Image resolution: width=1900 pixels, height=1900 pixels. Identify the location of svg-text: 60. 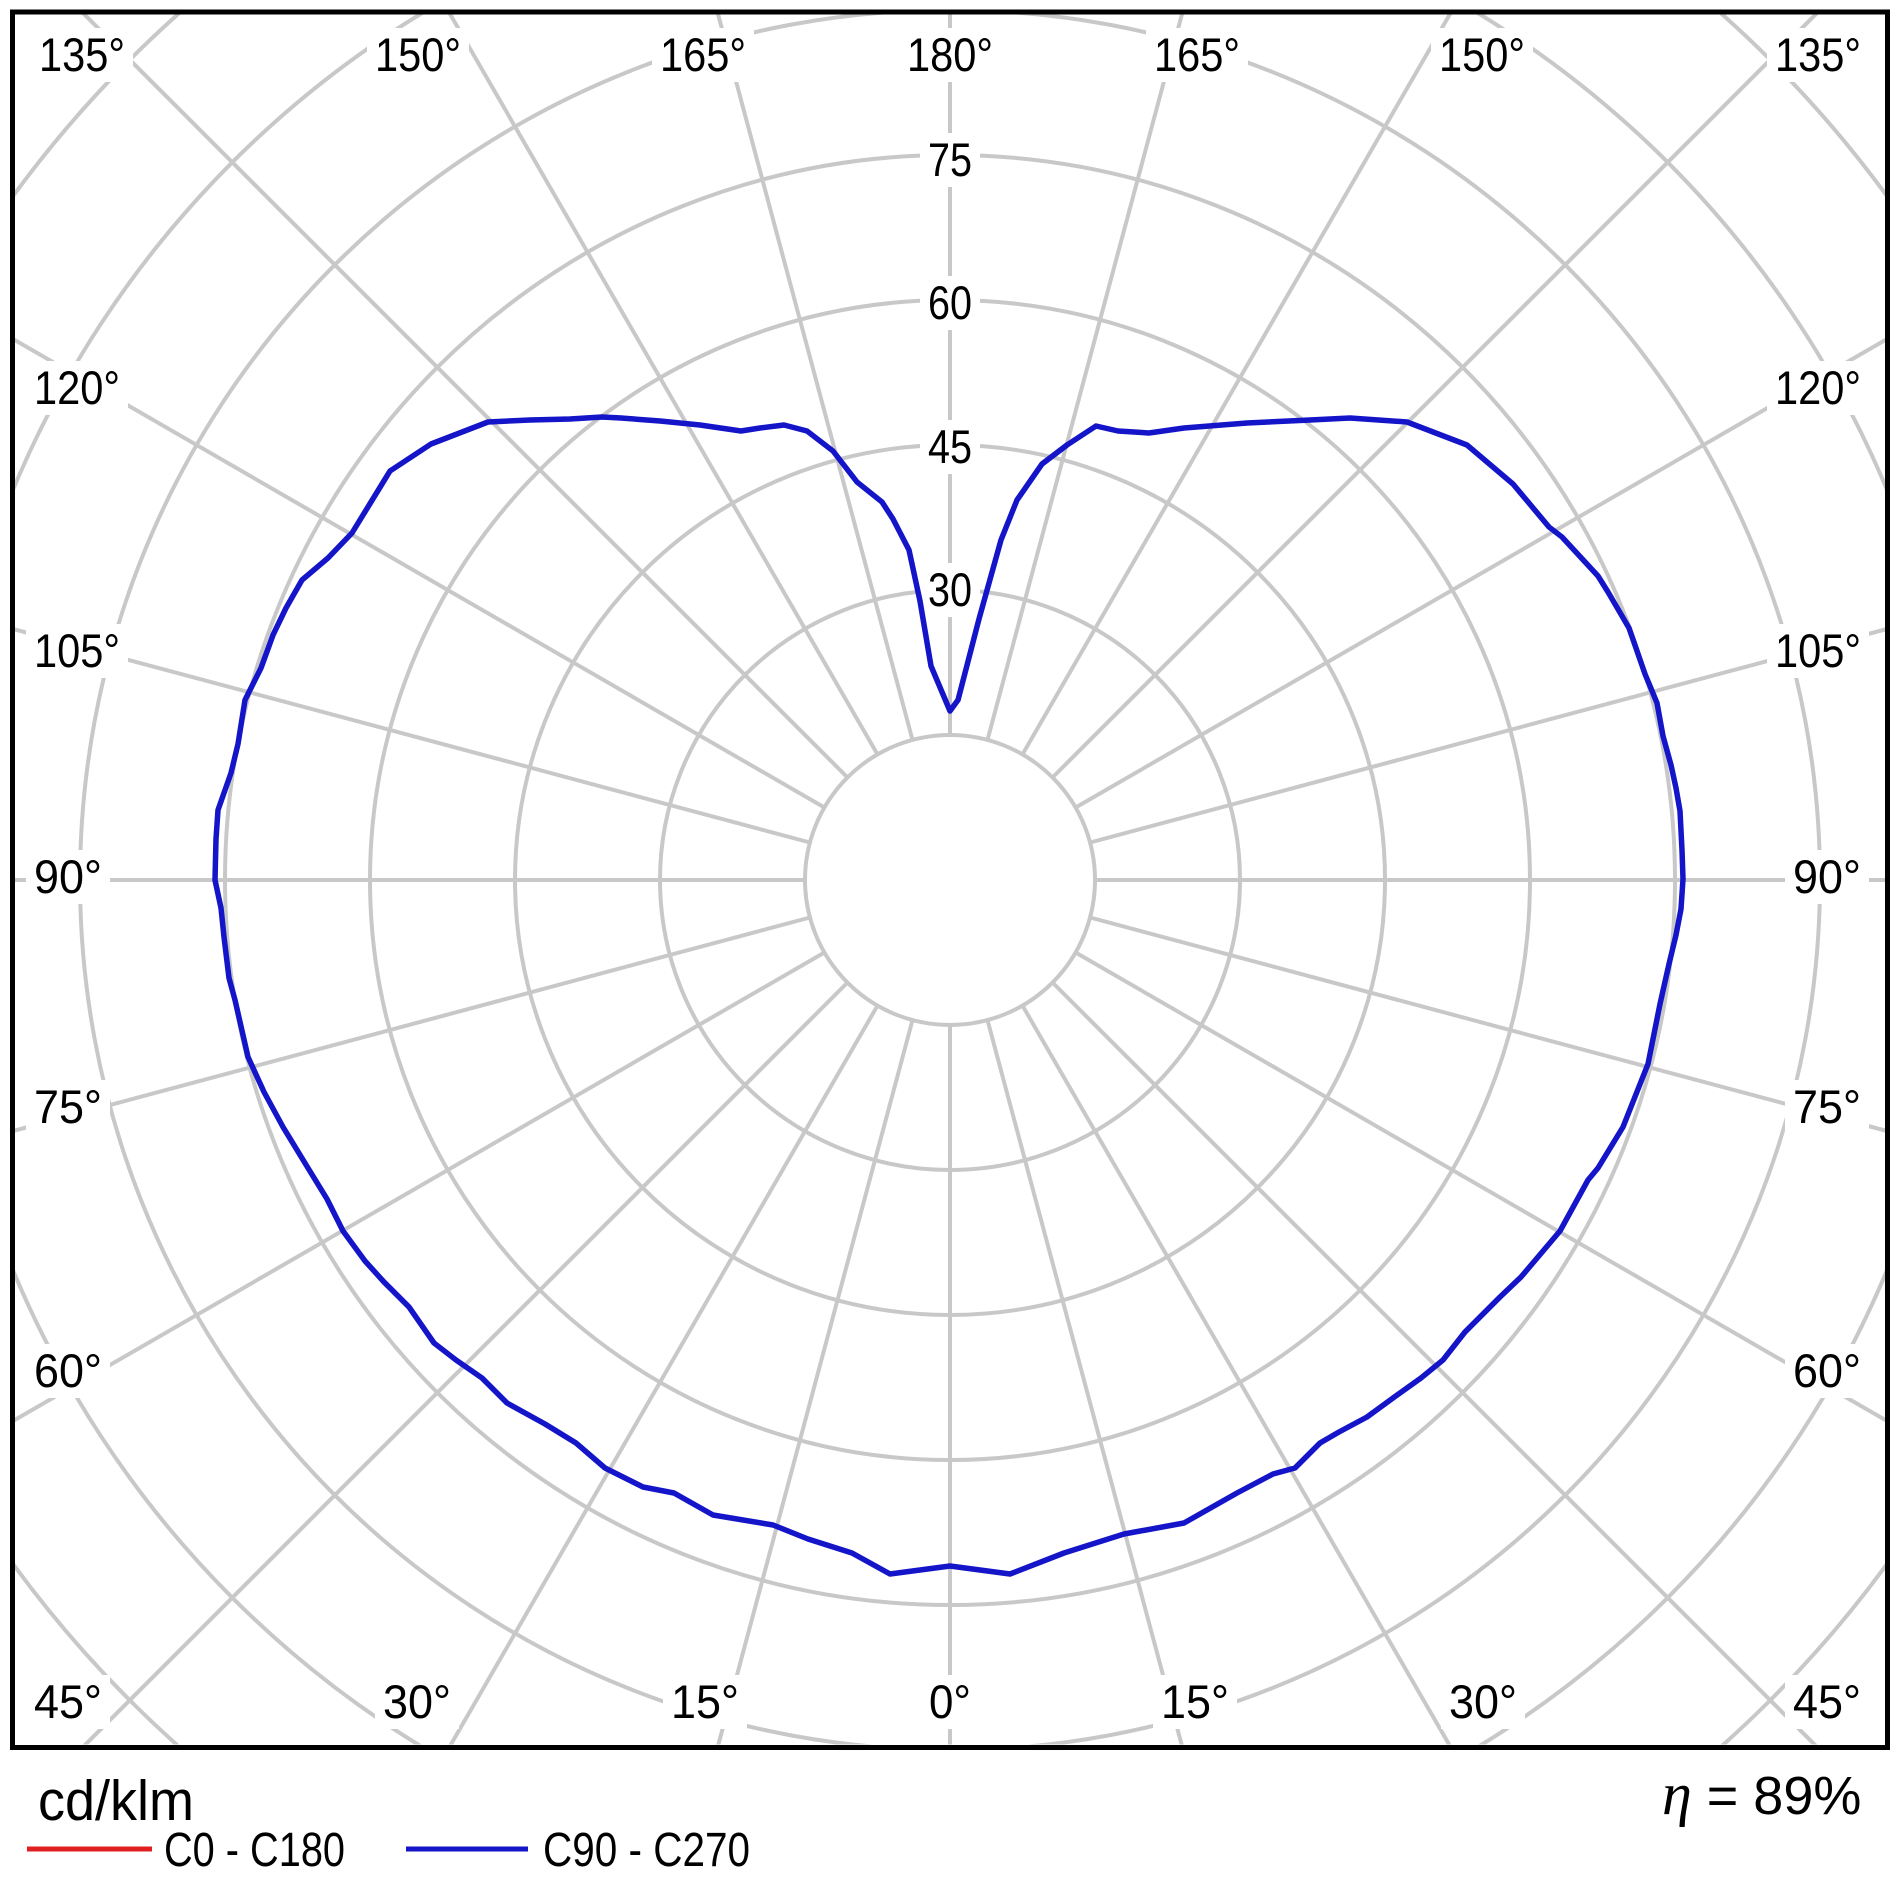
(950, 302).